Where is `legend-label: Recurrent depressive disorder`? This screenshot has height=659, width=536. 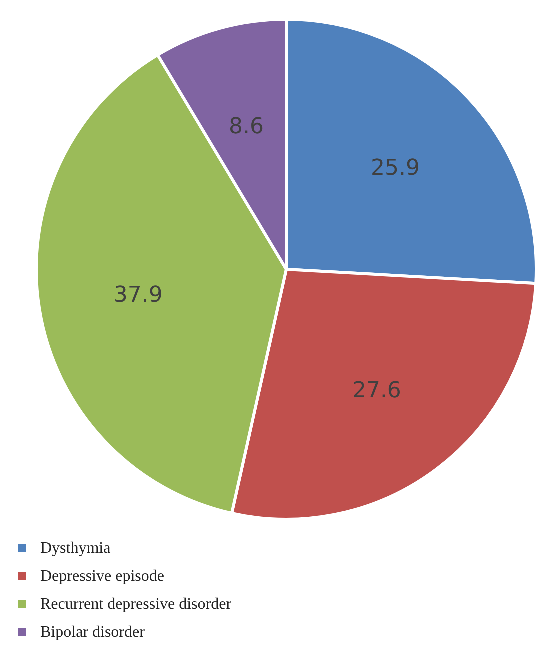
legend-label: Recurrent depressive disorder is located at coordinates (136, 604).